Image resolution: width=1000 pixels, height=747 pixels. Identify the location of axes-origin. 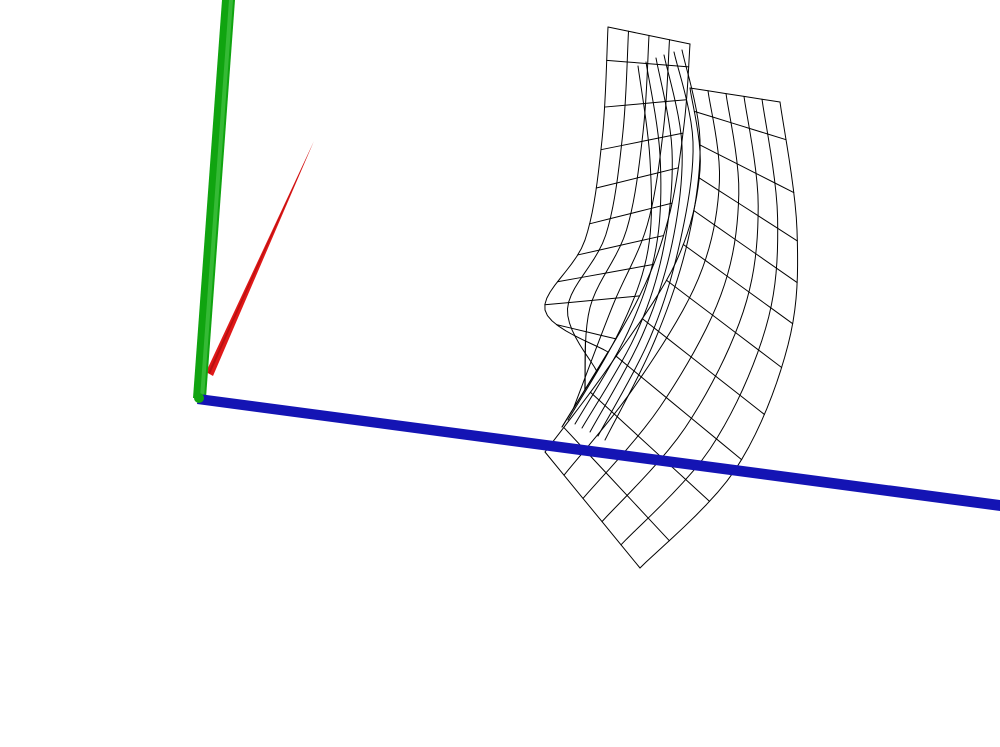
(199, 398).